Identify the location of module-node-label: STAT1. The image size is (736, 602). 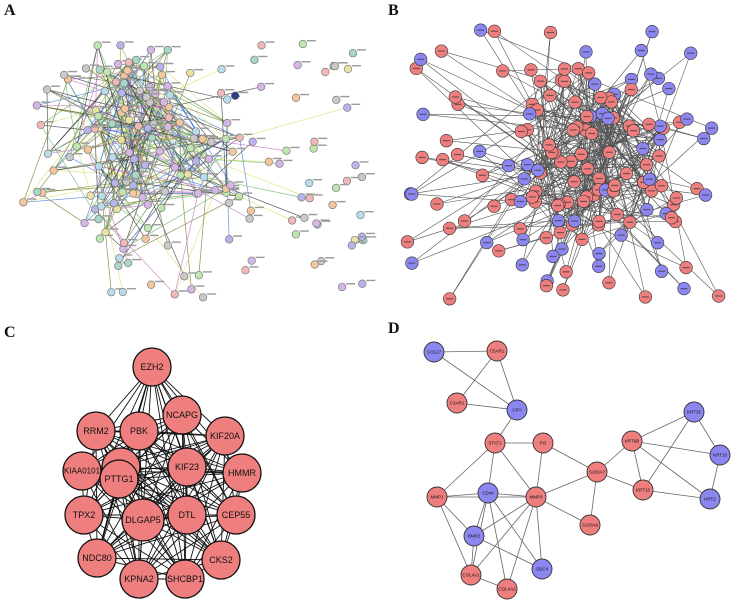
(495, 443).